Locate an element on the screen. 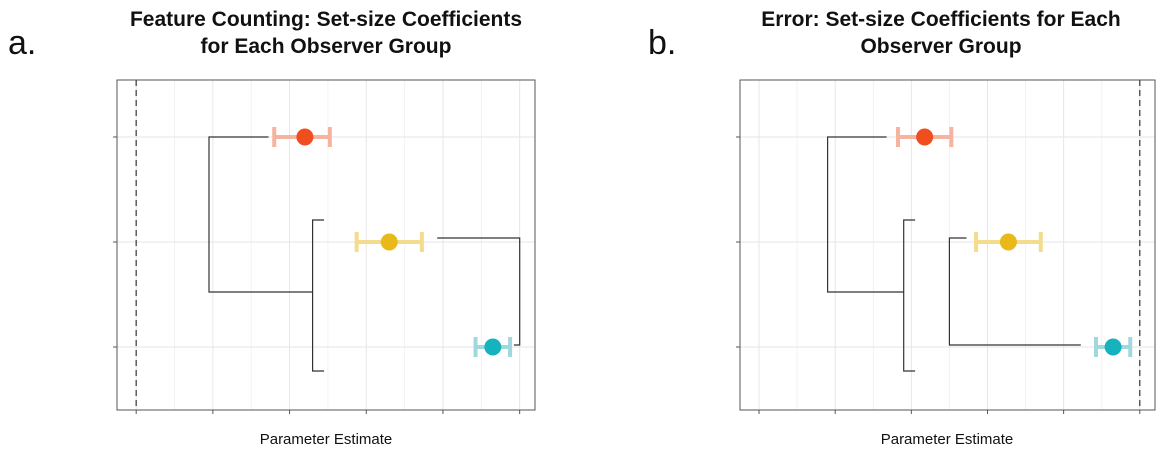 This screenshot has height=453, width=1156. panel-a-letter: a. is located at coordinates (22, 43).